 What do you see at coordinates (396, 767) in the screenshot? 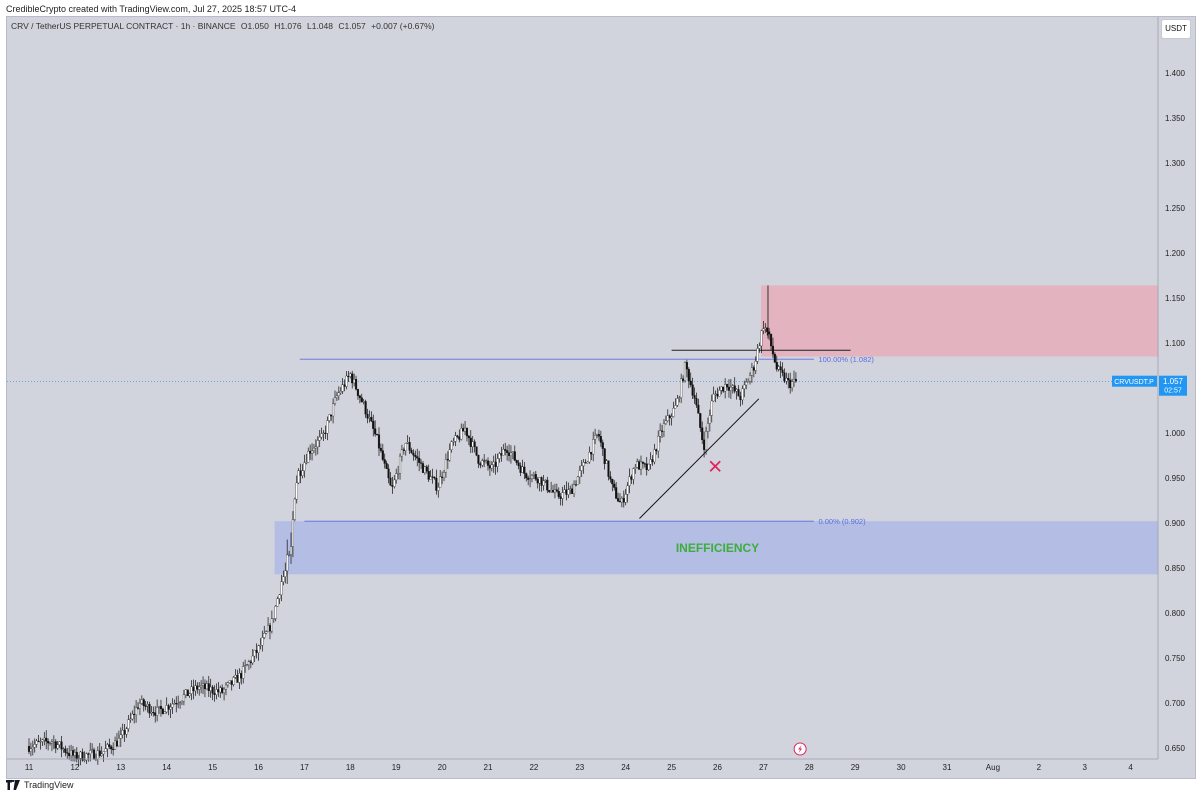
I see `time-tick-label: 19` at bounding box center [396, 767].